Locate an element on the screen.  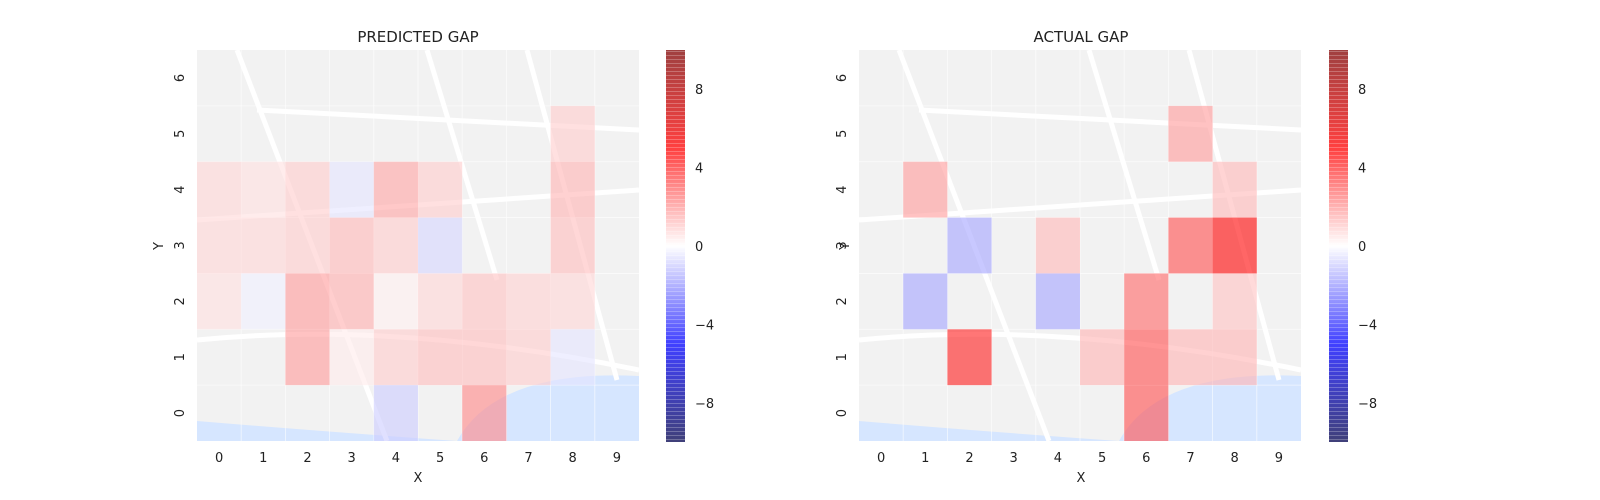
colorbar-tick-label: 0 is located at coordinates (1362, 247).